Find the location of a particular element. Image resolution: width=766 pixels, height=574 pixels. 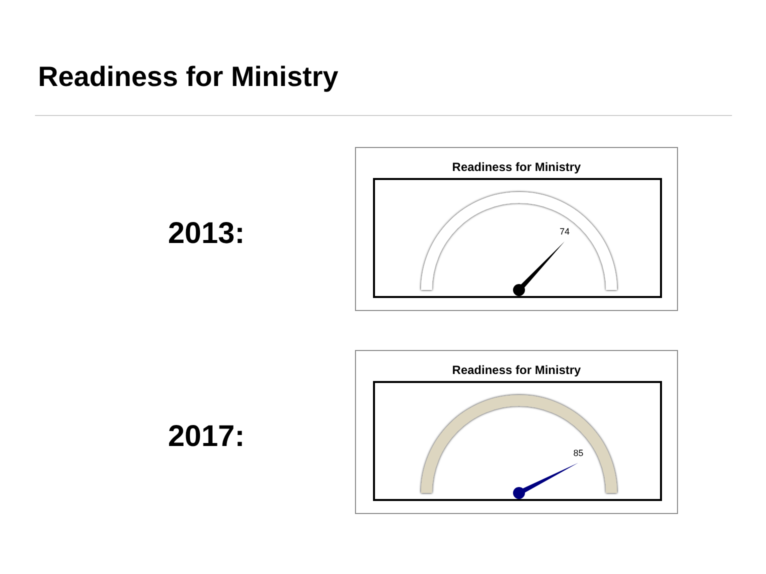

data-label: 85 is located at coordinates (578, 453).